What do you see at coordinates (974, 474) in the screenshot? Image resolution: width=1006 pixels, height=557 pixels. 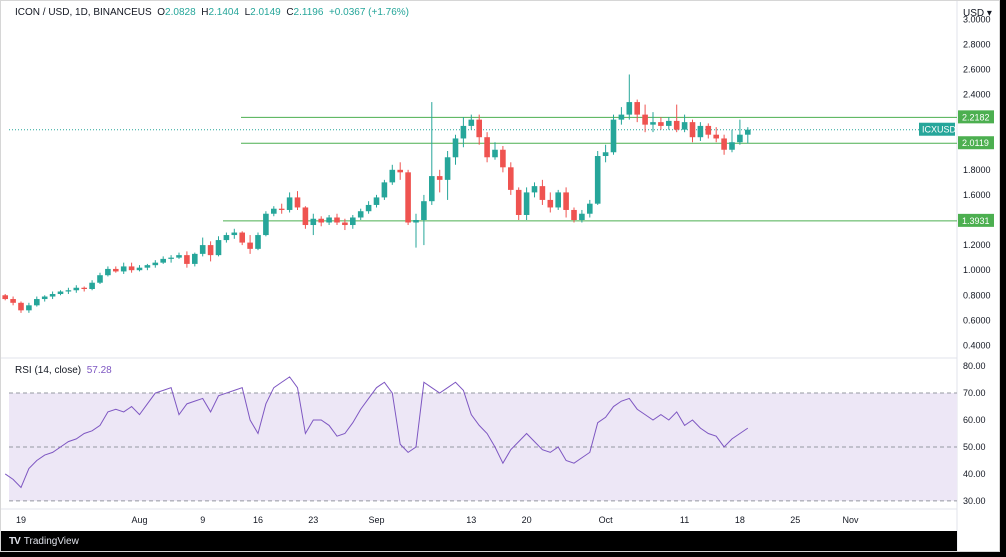 I see `rsi-tick-label: 40.00` at bounding box center [974, 474].